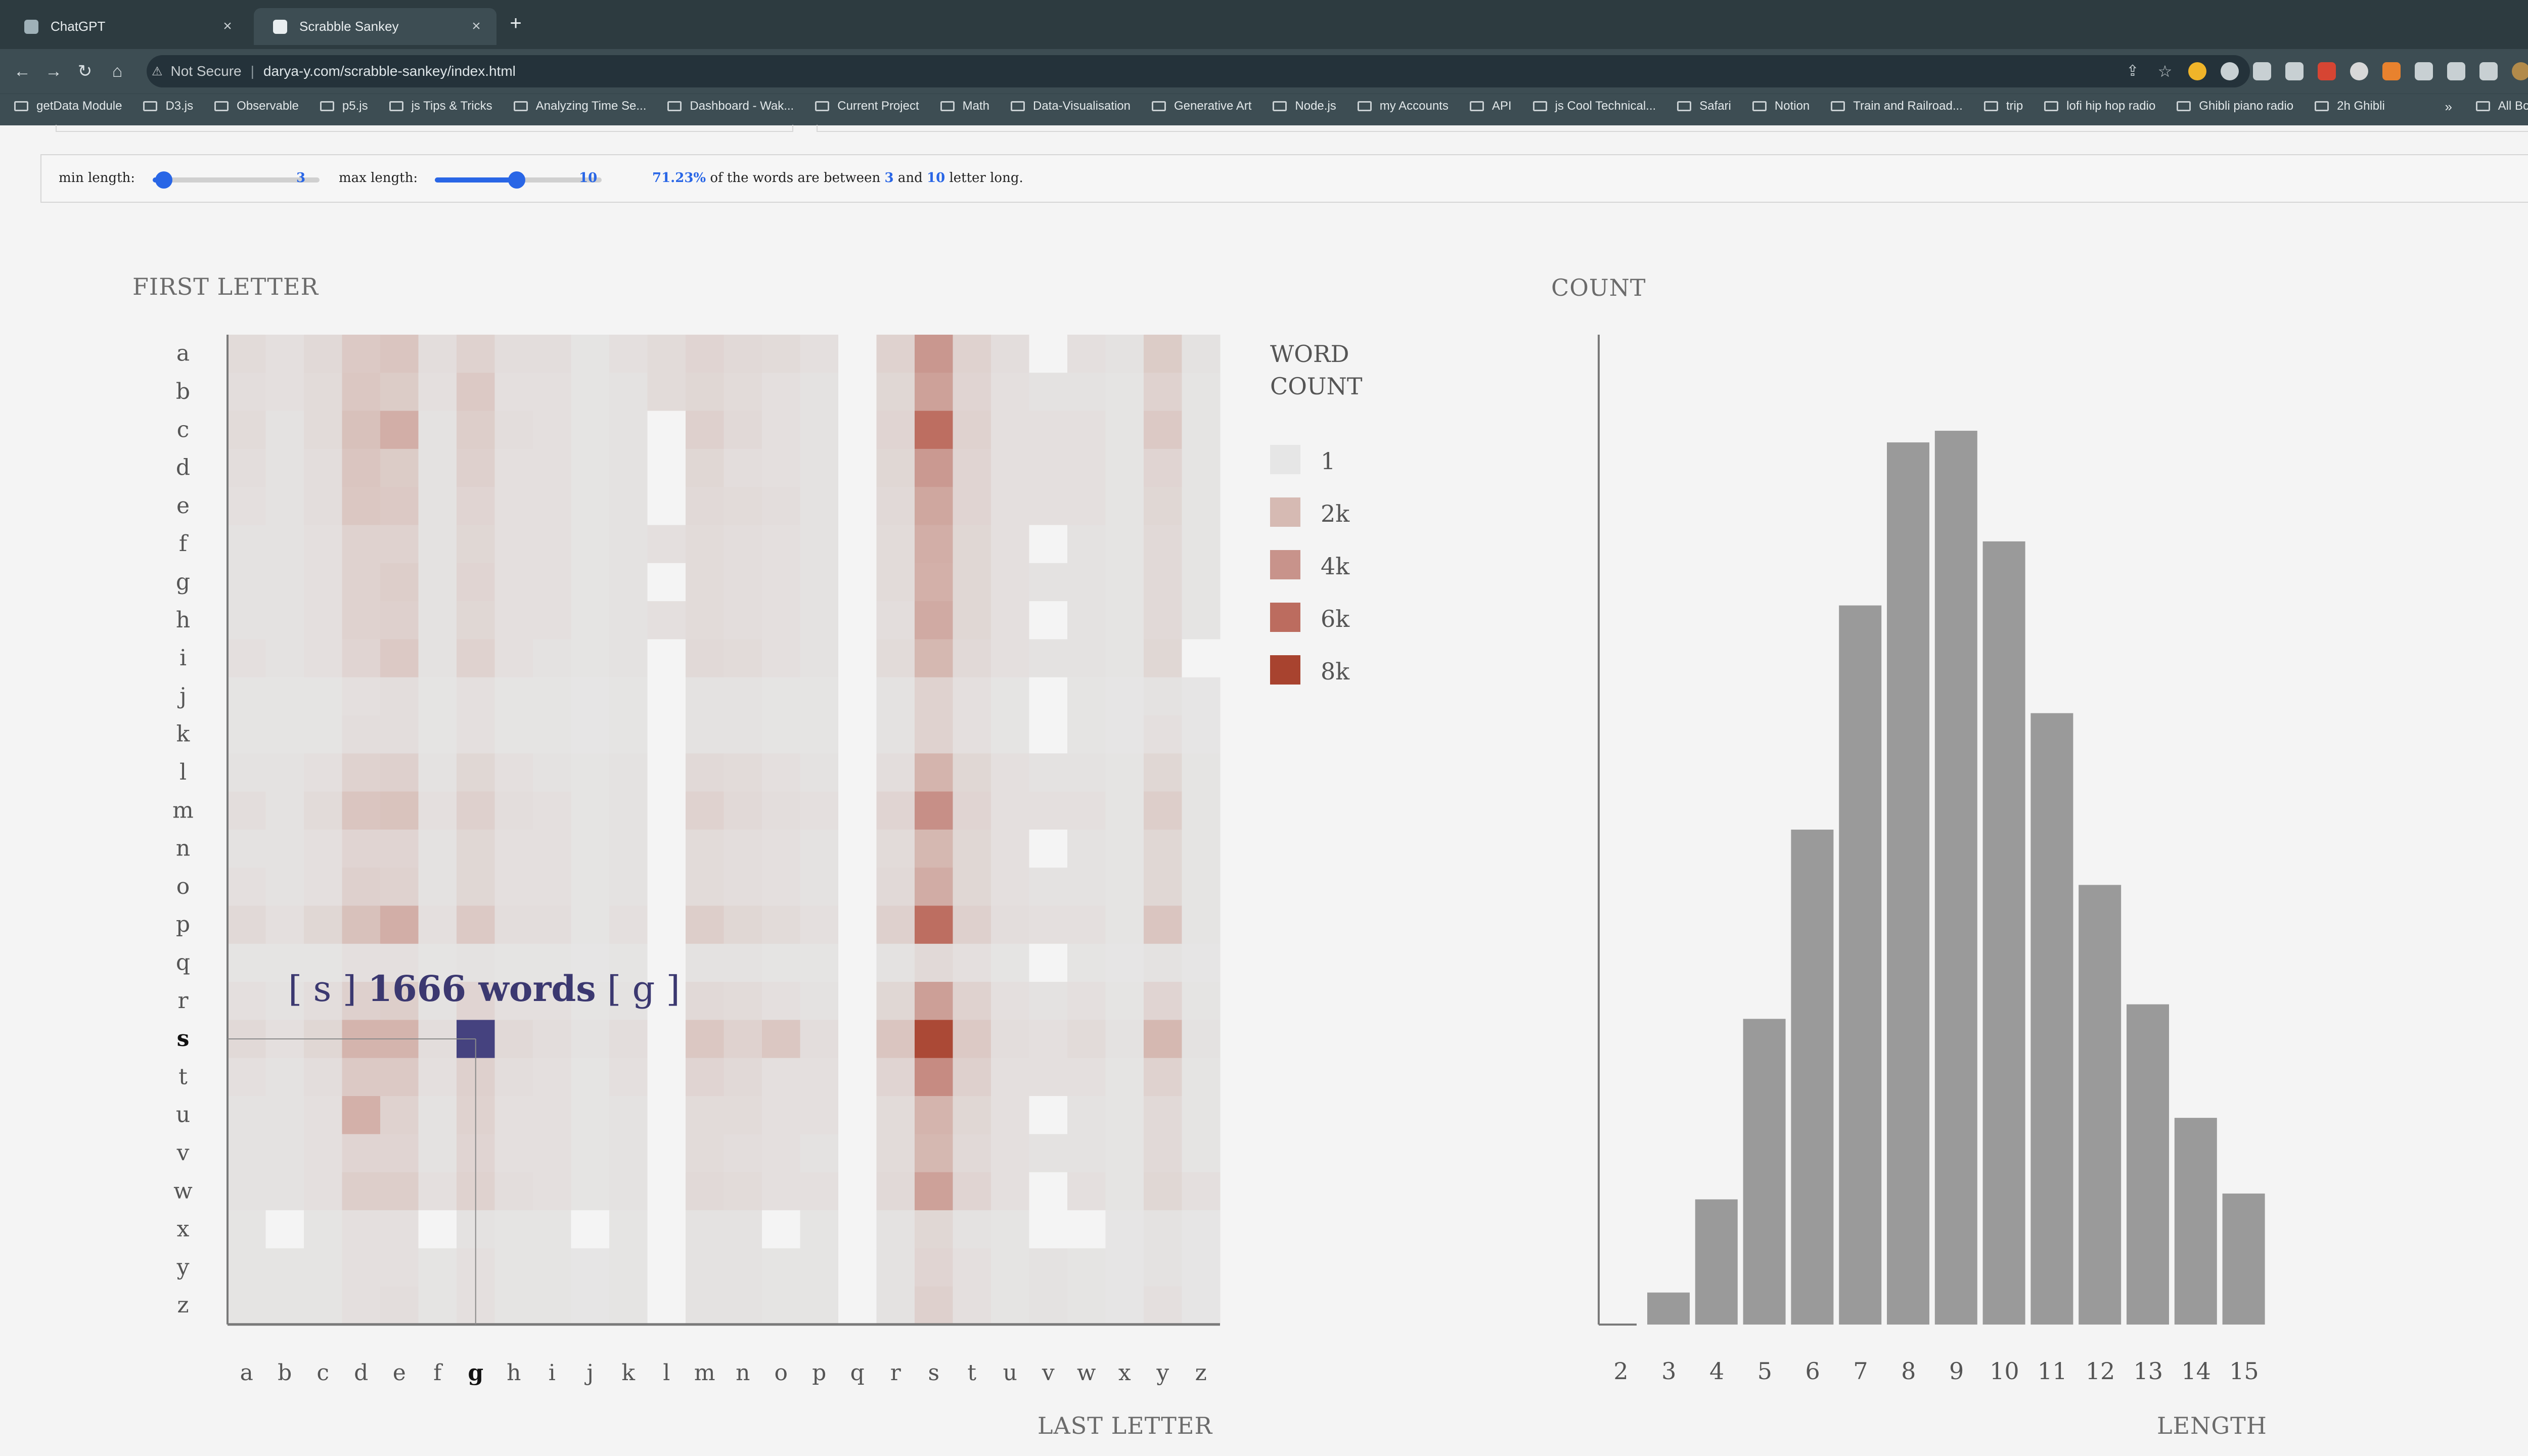 The height and width of the screenshot is (1456, 2528). Describe the element at coordinates (1010, 392) in the screenshot. I see `heatmap-cell-b-u` at that location.